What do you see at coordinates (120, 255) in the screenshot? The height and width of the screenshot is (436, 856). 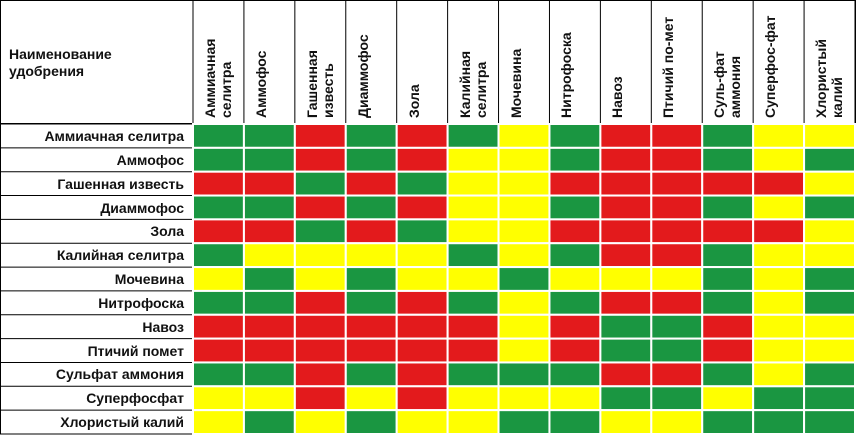 I see `row-label: Калийная селитра` at bounding box center [120, 255].